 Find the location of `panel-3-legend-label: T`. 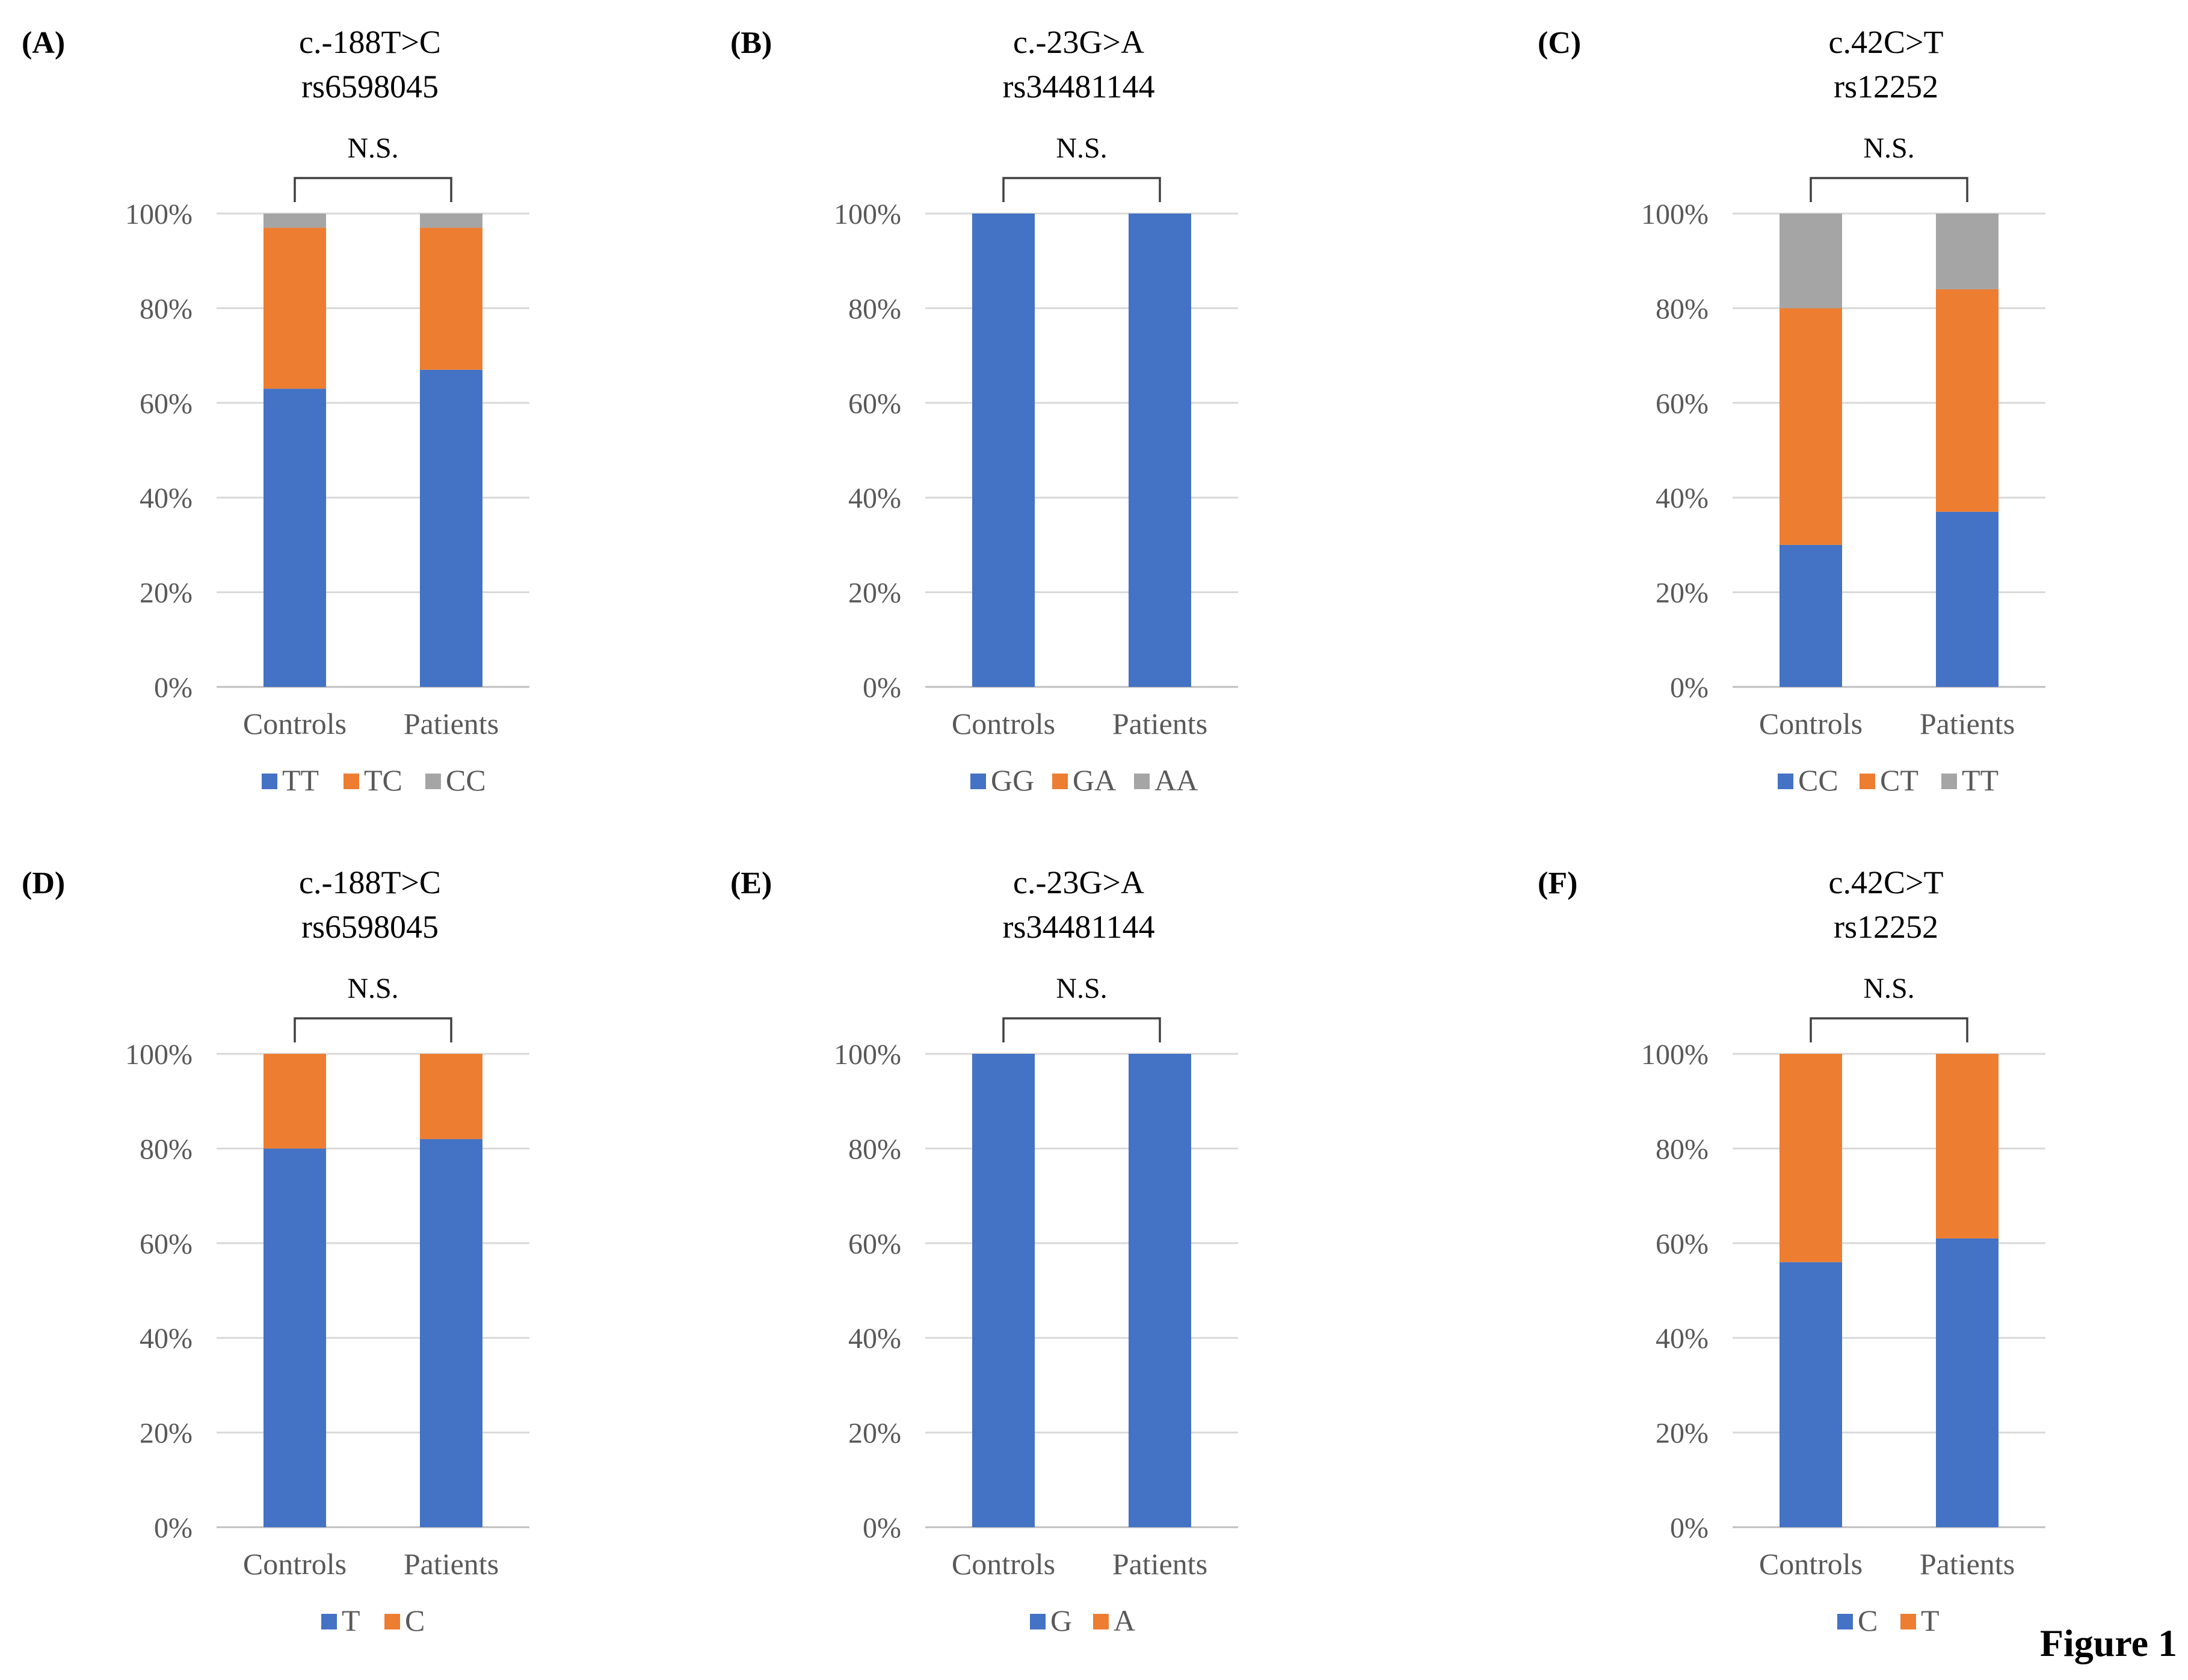

panel-3-legend-label: T is located at coordinates (351, 1620).